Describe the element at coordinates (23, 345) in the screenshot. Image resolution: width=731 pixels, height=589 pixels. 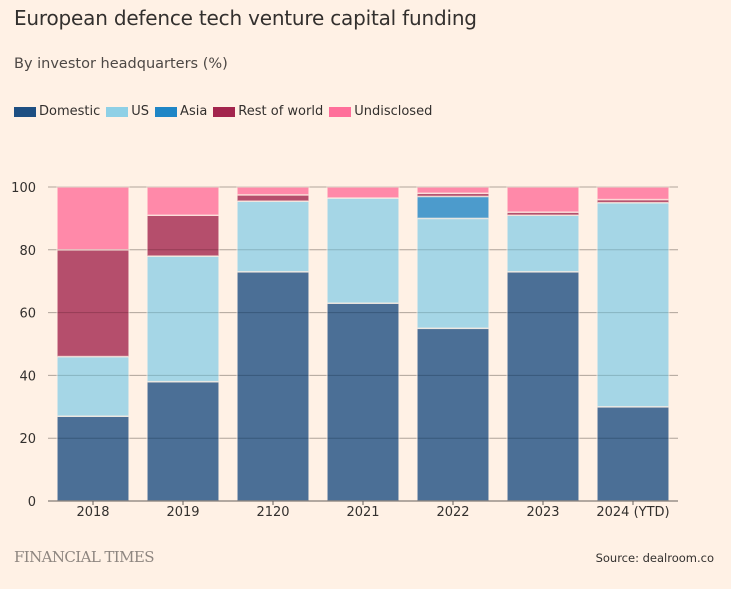
I see `y-axis-ticks: 0 20 40 60 80 100` at that location.